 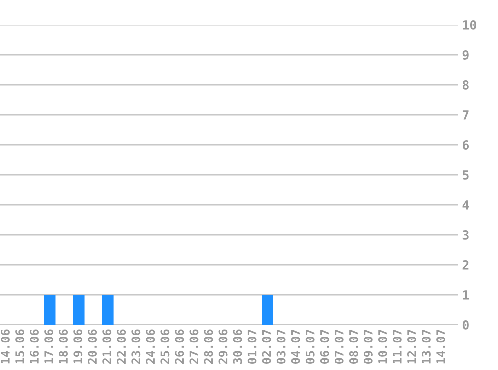 I want to click on x-tick-label: 17.06, so click(x=49, y=347).